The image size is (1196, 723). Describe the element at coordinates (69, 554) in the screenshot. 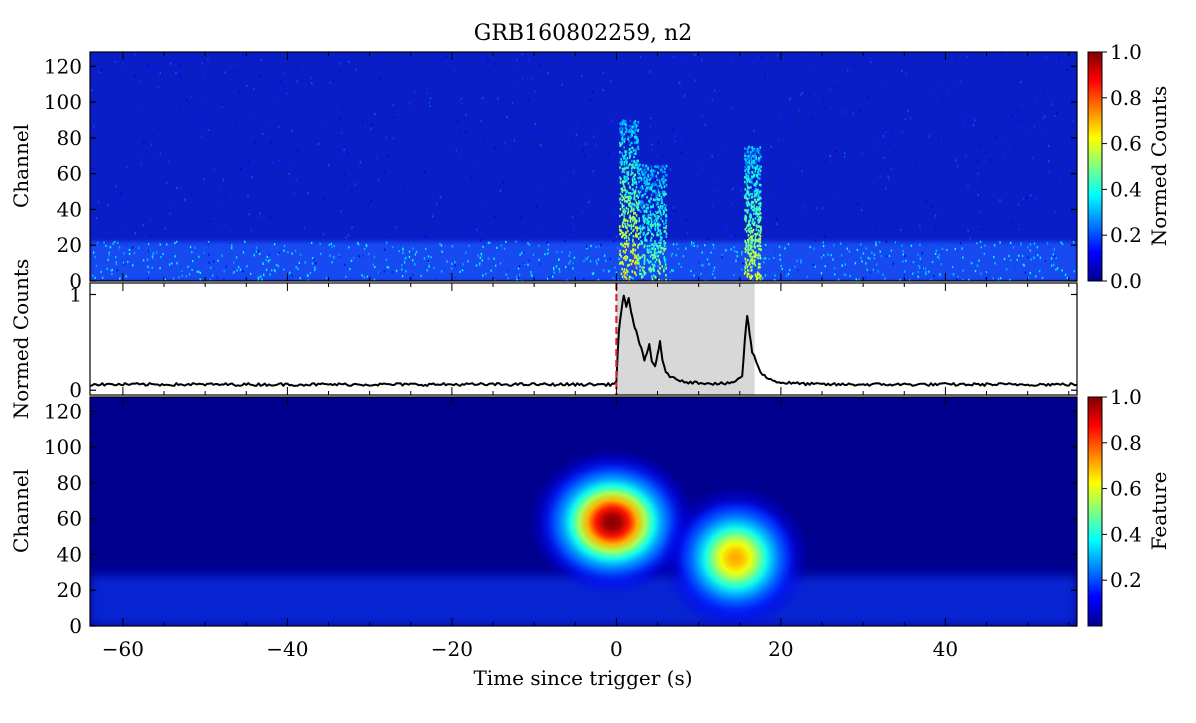

I see `y-tick-label: 40` at that location.